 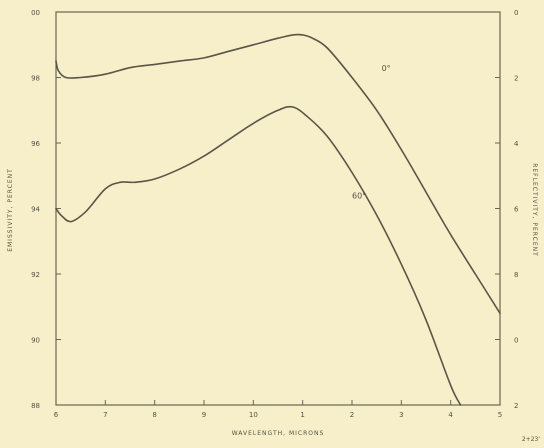 What do you see at coordinates (401, 415) in the screenshot?
I see `x-tick-label: 3` at bounding box center [401, 415].